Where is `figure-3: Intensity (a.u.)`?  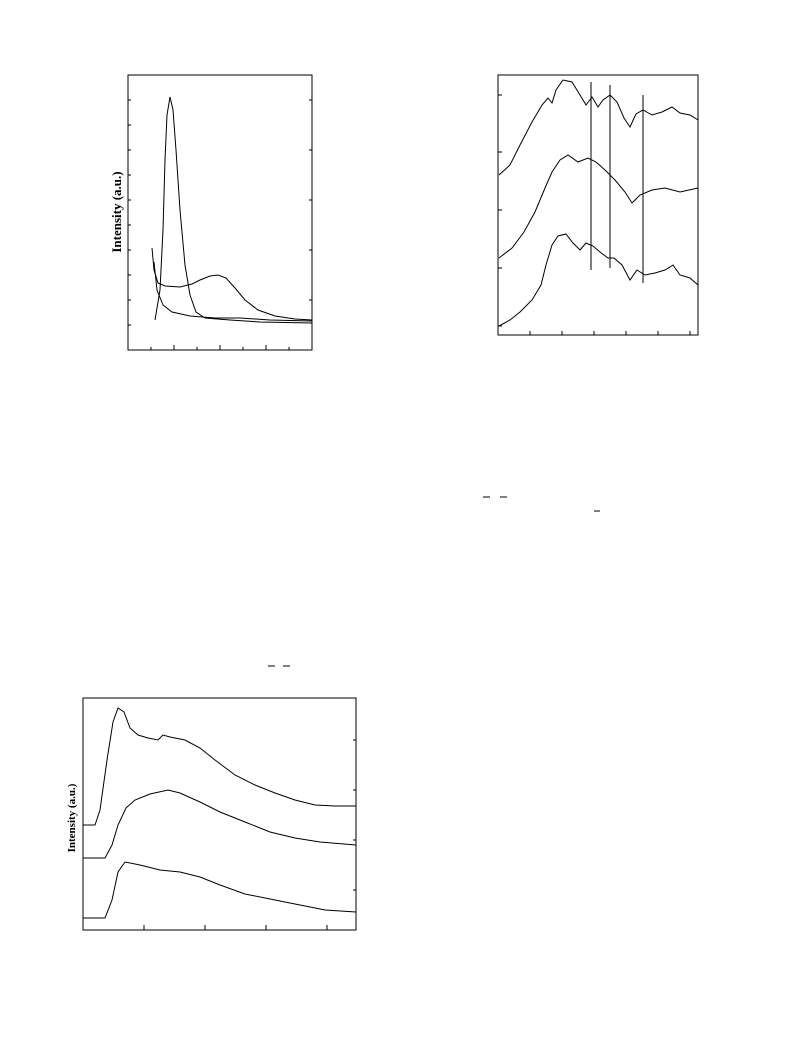 figure-3: Intensity (a.u.) is located at coordinates (211, 814).